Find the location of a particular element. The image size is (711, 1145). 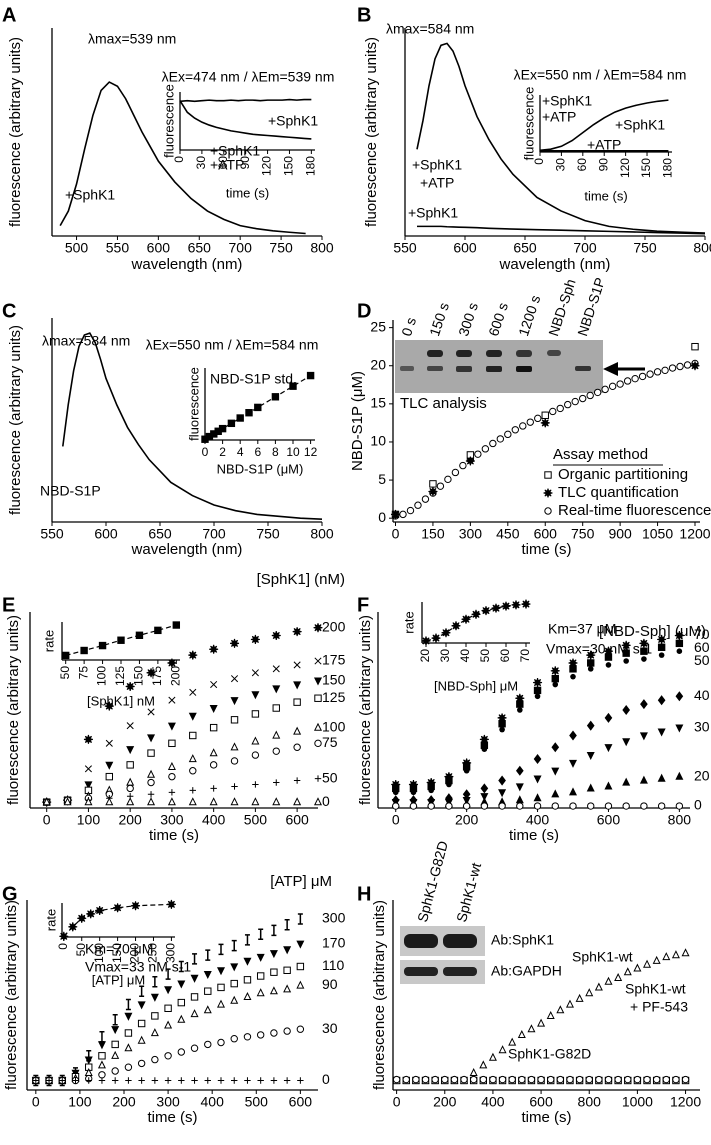

series-label: 20 is located at coordinates (702, 775).